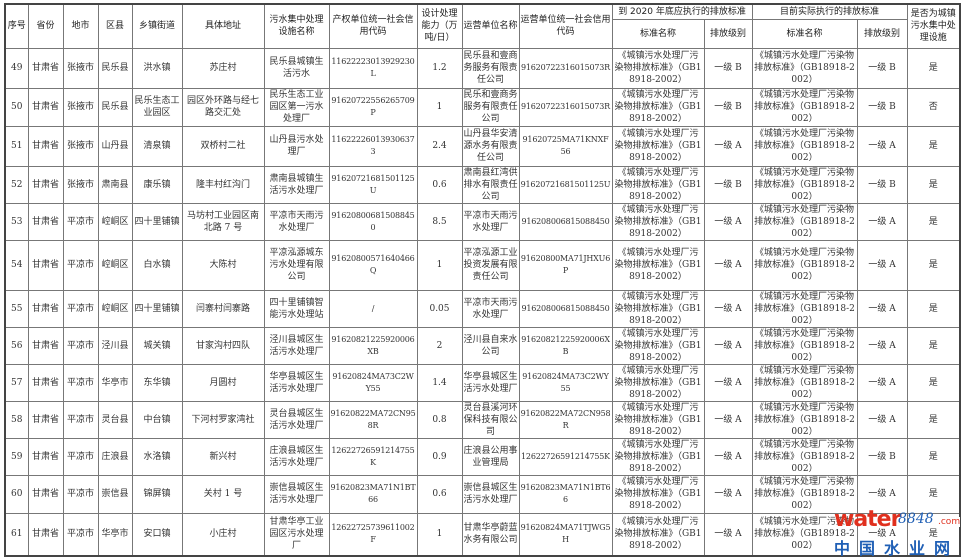 The width and height of the screenshot is (965, 559). What do you see at coordinates (490, 345) in the screenshot?
I see `cell-operator: 泾川县自来水公司` at bounding box center [490, 345].